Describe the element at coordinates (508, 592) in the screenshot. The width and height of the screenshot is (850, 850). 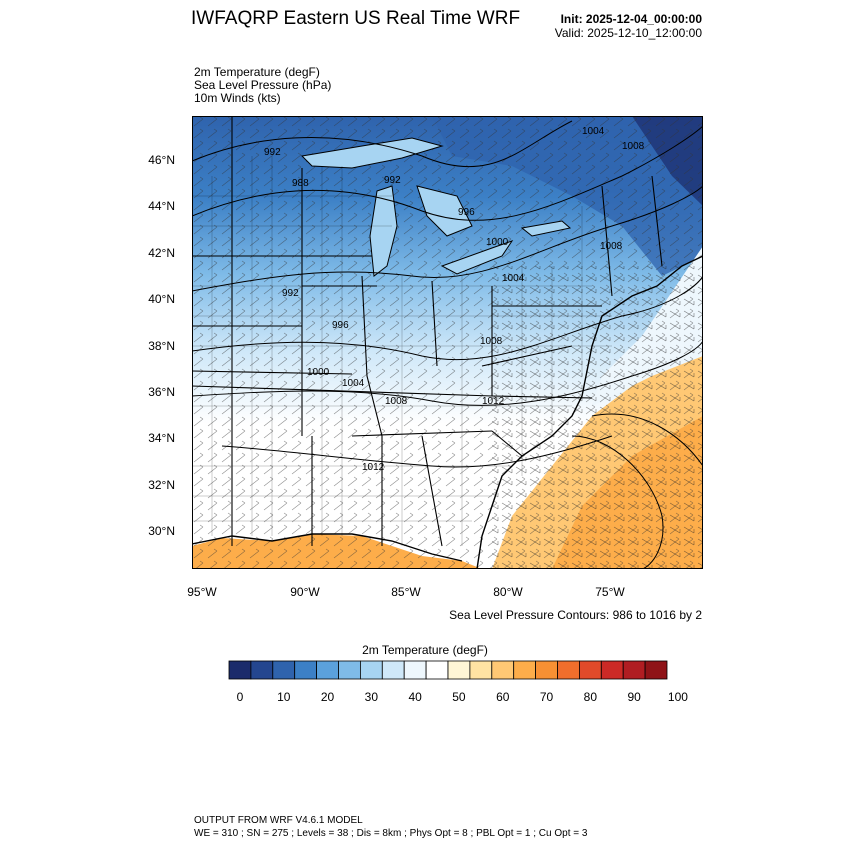
I see `lon-label: 80°W` at that location.